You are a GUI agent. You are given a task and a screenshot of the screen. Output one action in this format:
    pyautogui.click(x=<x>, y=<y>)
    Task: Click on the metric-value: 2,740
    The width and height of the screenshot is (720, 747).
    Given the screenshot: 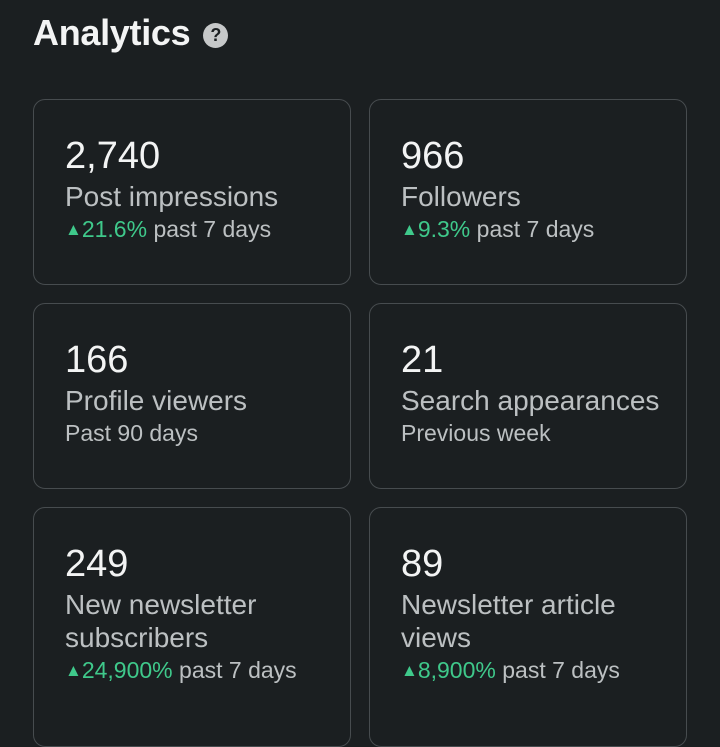 What is the action you would take?
    pyautogui.click(x=113, y=156)
    